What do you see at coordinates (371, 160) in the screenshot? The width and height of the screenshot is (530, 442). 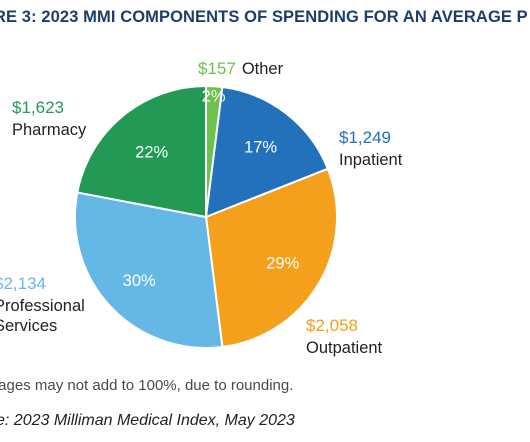 I see `name-label-inpatient-0: Inpatient` at bounding box center [371, 160].